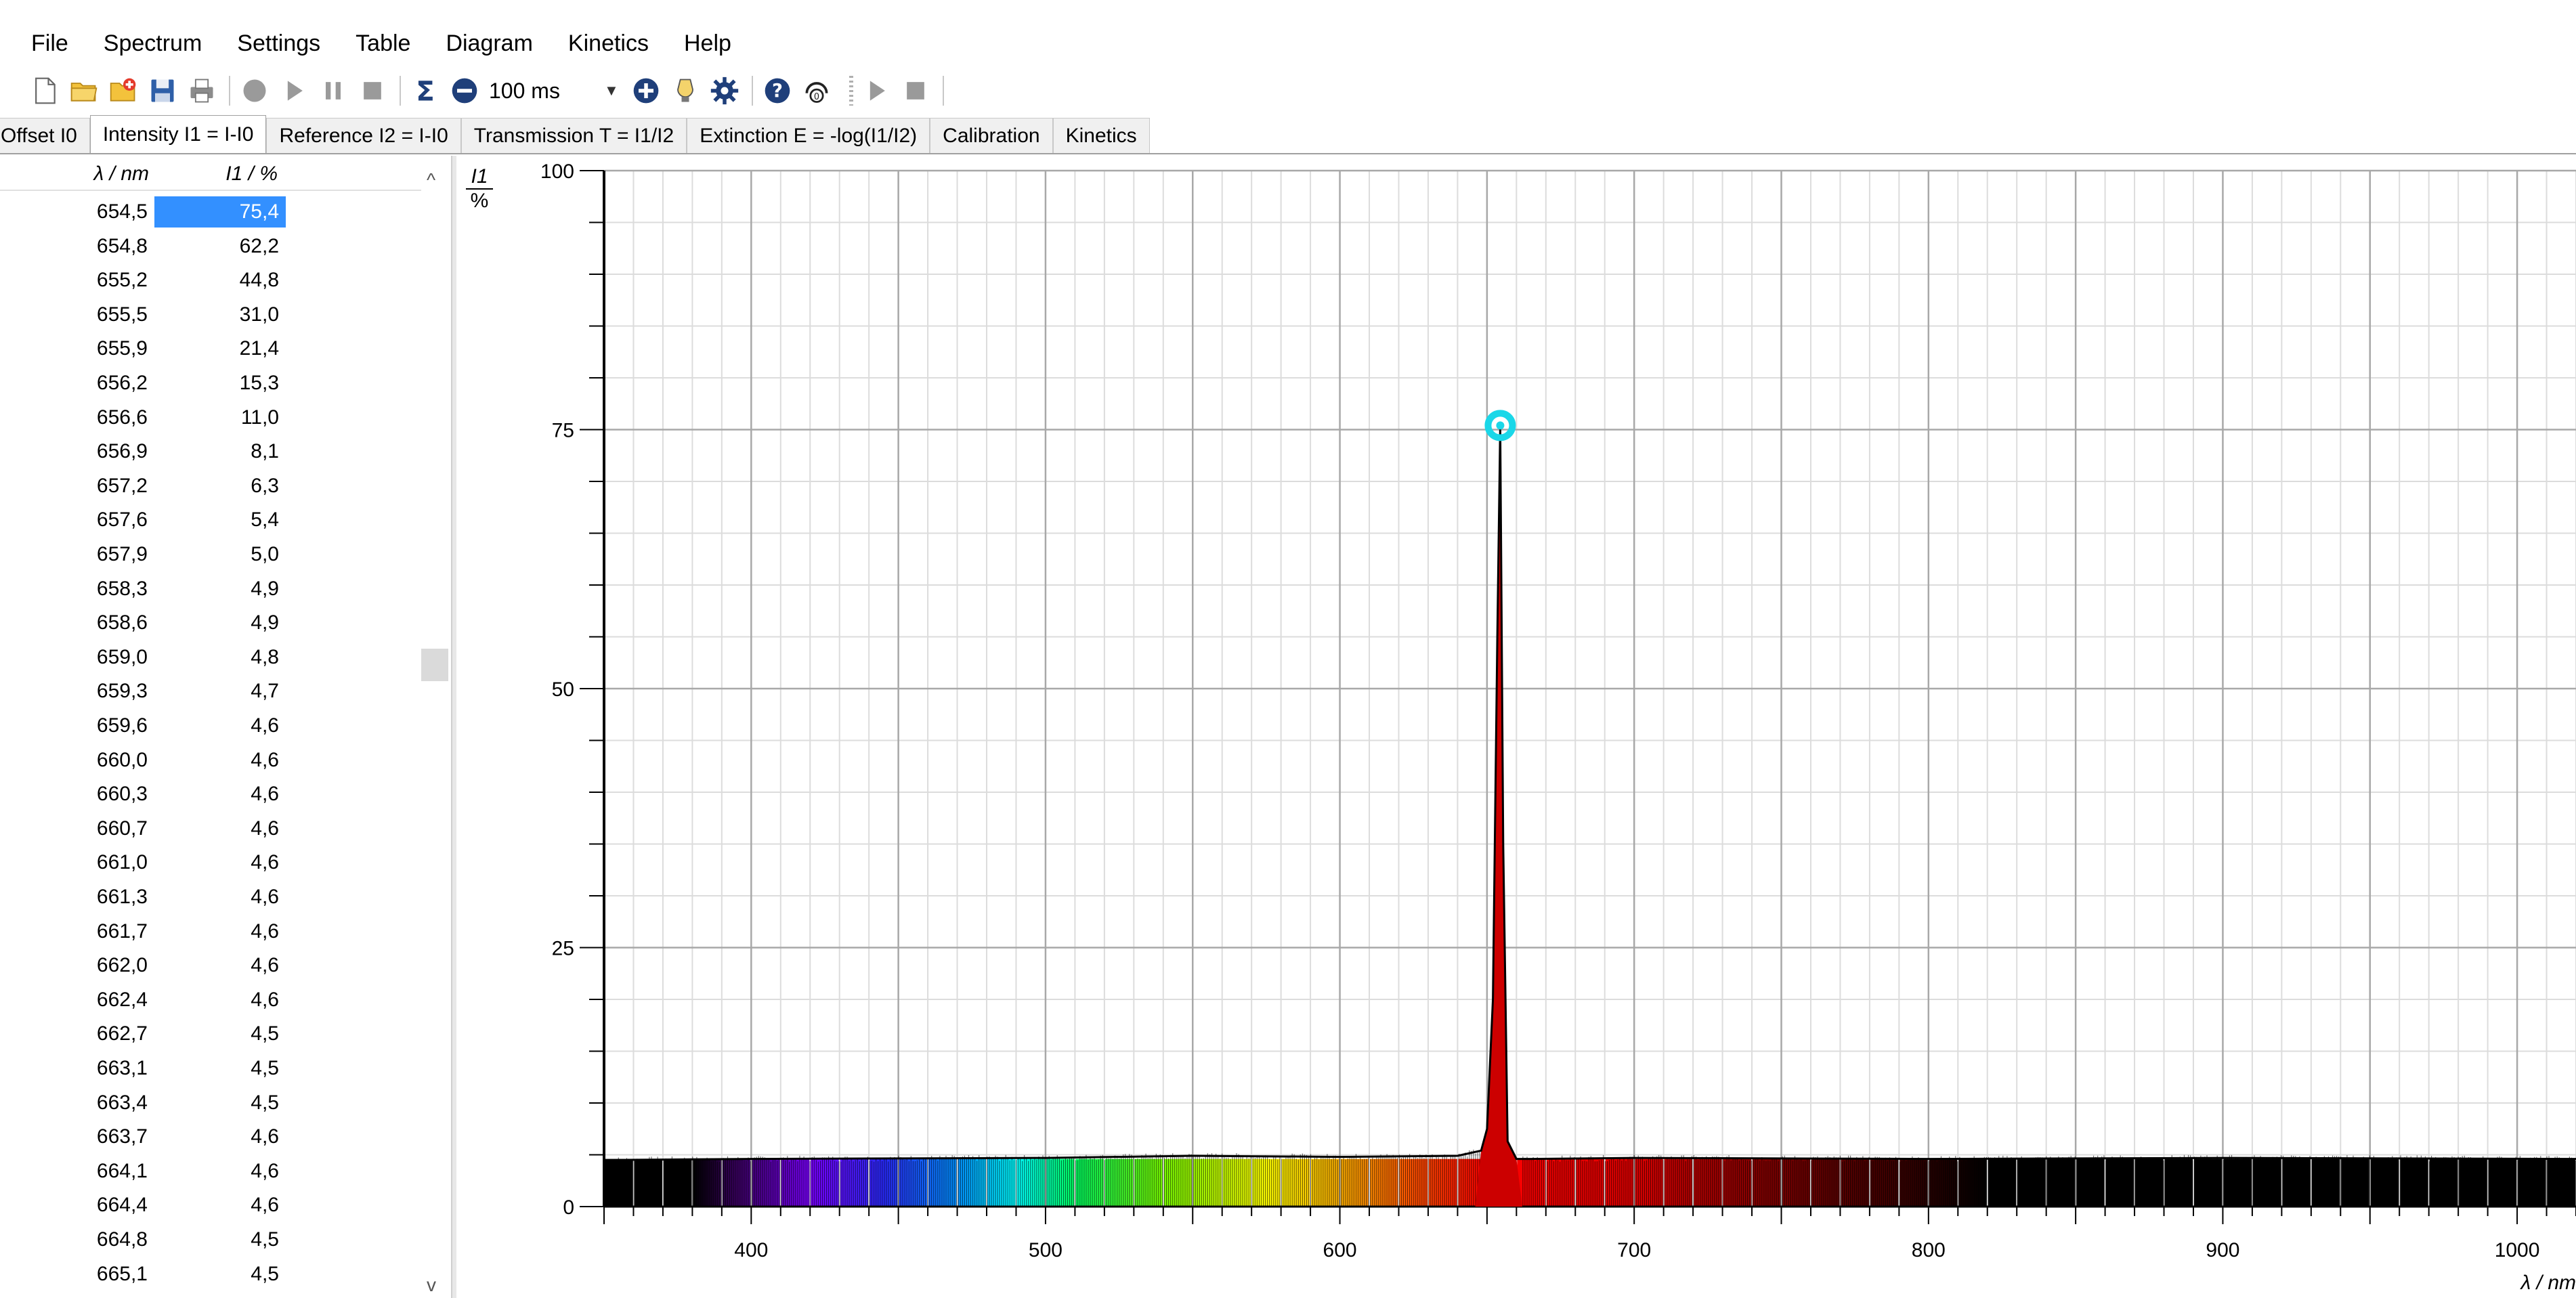 The height and width of the screenshot is (1298, 2576). What do you see at coordinates (122, 280) in the screenshot?
I see `wavelength-cell: 655,2` at bounding box center [122, 280].